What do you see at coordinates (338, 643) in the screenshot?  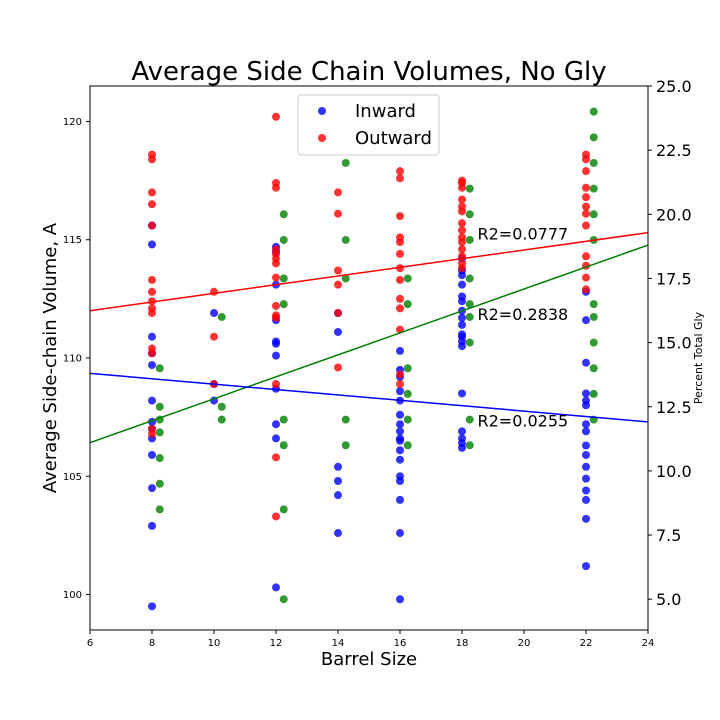 I see `x-tick-label: 14` at bounding box center [338, 643].